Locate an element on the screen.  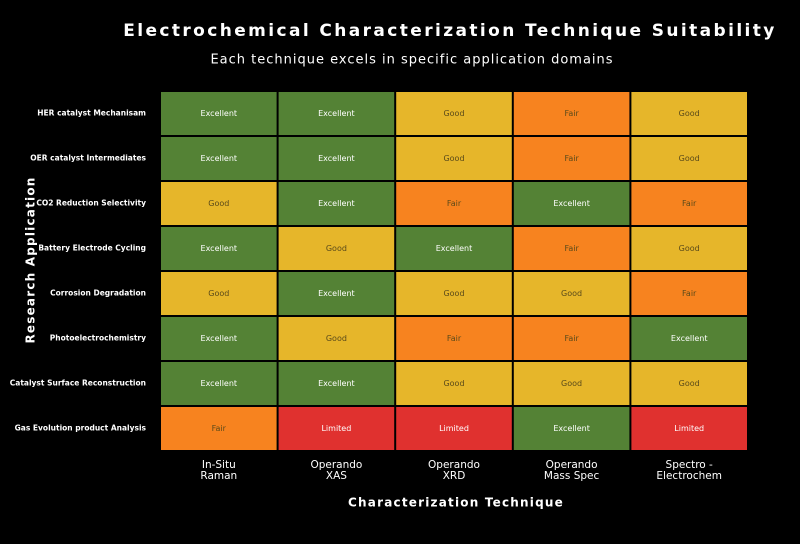
y-tick-label: CO2 Reduction Selectivity is located at coordinates (91, 203).